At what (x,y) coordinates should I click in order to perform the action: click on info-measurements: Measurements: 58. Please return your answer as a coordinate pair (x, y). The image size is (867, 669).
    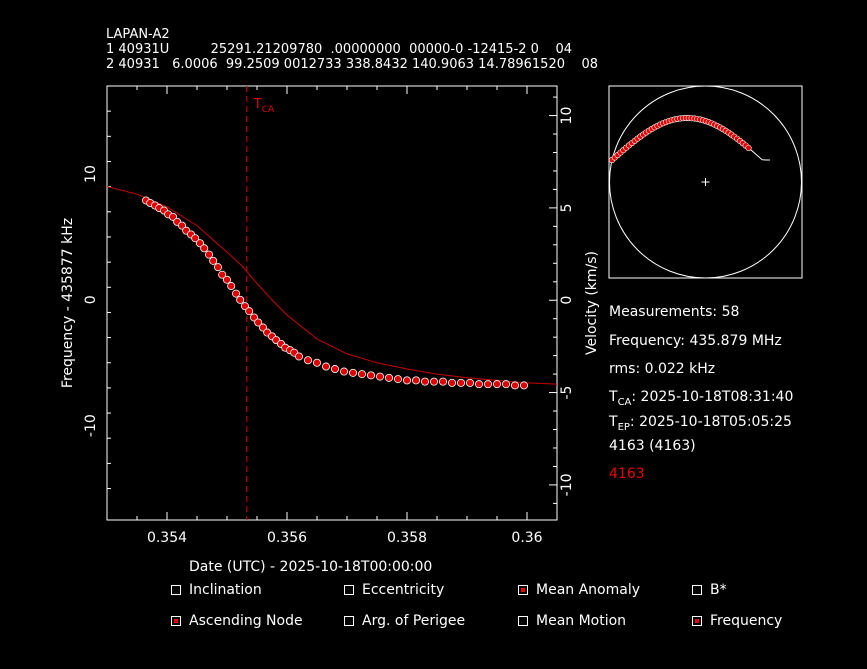
    Looking at the image, I should click on (674, 312).